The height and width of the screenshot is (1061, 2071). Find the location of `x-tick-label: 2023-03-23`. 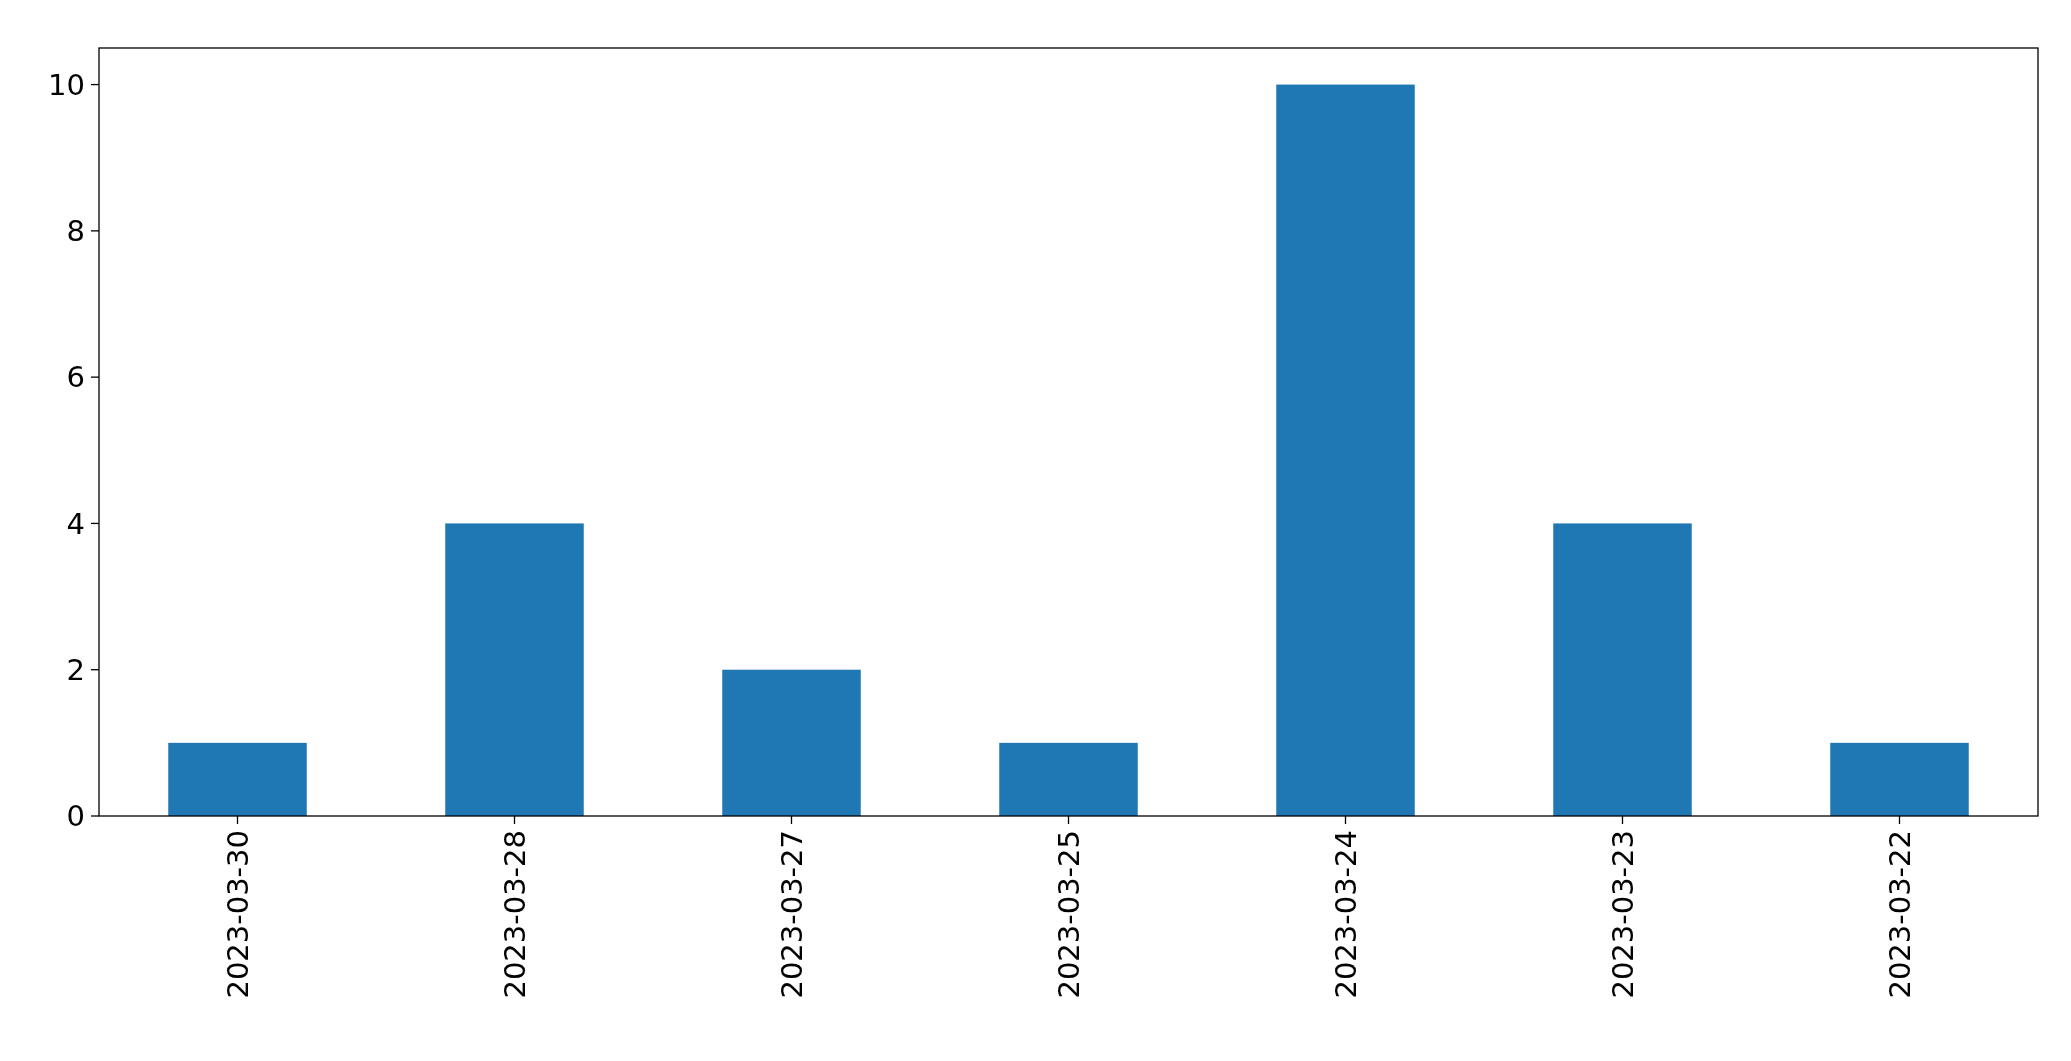

x-tick-label: 2023-03-23 is located at coordinates (1622, 914).